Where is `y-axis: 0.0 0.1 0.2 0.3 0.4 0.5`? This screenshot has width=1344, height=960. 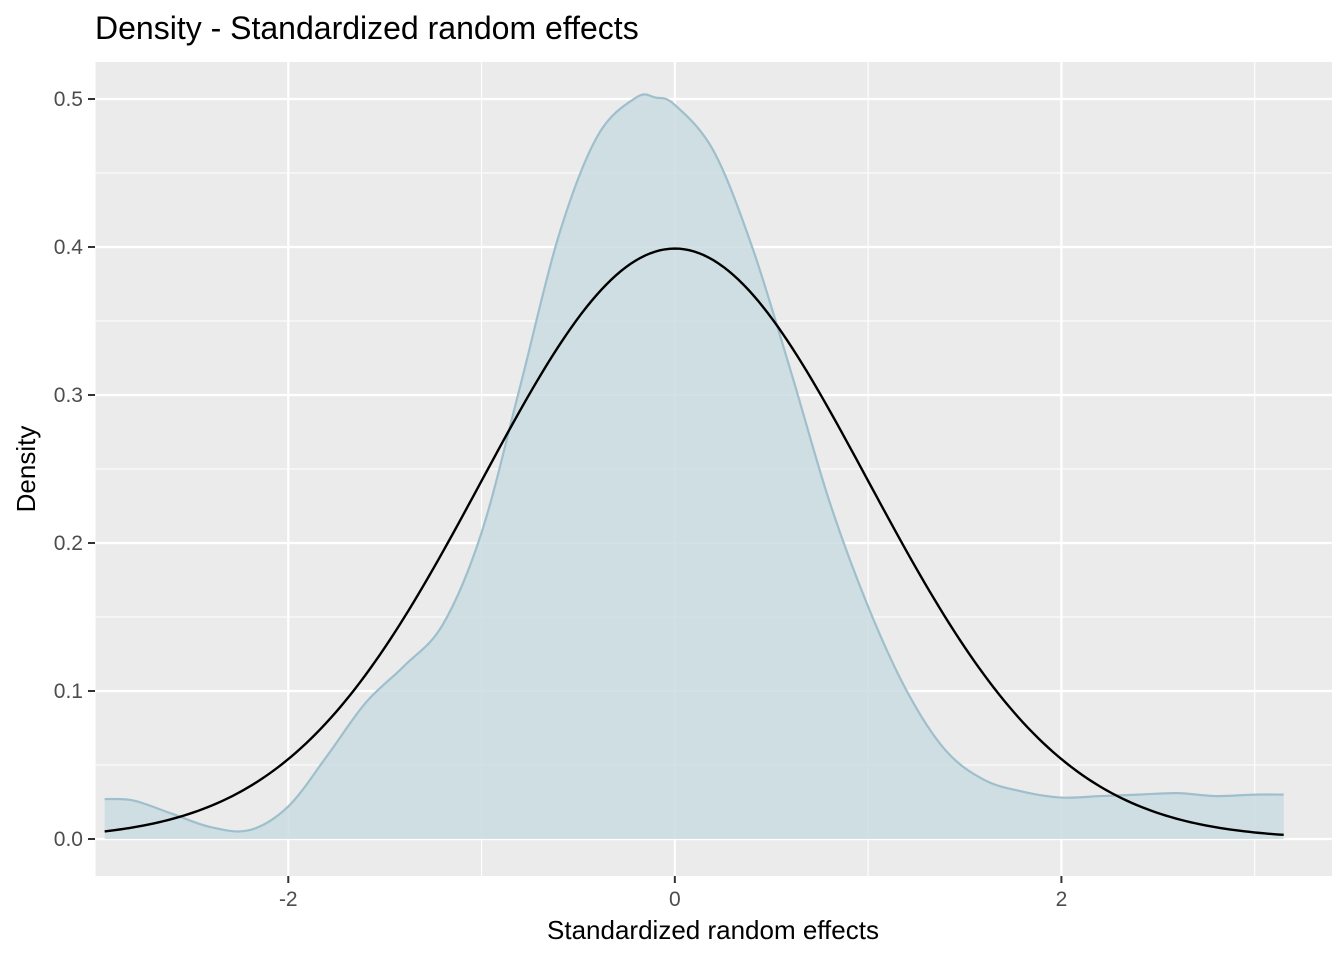
y-axis: 0.0 0.1 0.2 0.3 0.4 0.5 is located at coordinates (74, 469).